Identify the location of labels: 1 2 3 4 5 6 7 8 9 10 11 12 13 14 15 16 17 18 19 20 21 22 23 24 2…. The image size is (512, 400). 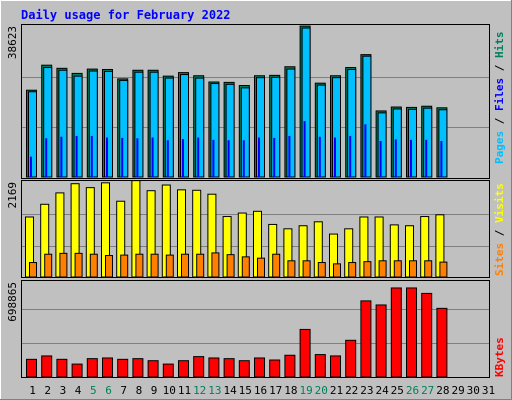
(262, 390).